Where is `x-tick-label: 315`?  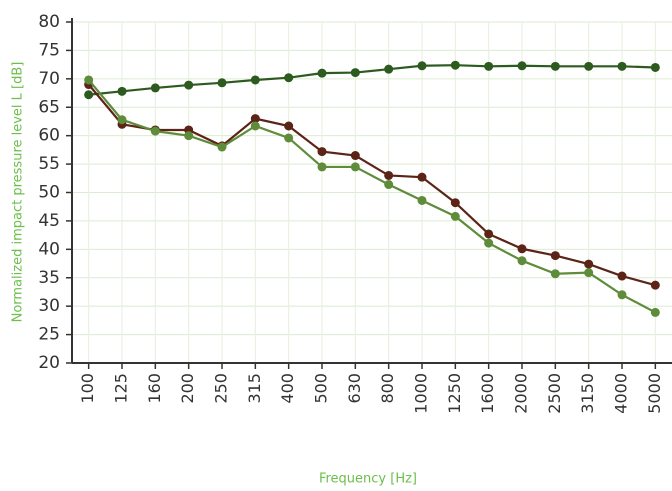
x-tick-label: 315 is located at coordinates (254, 388).